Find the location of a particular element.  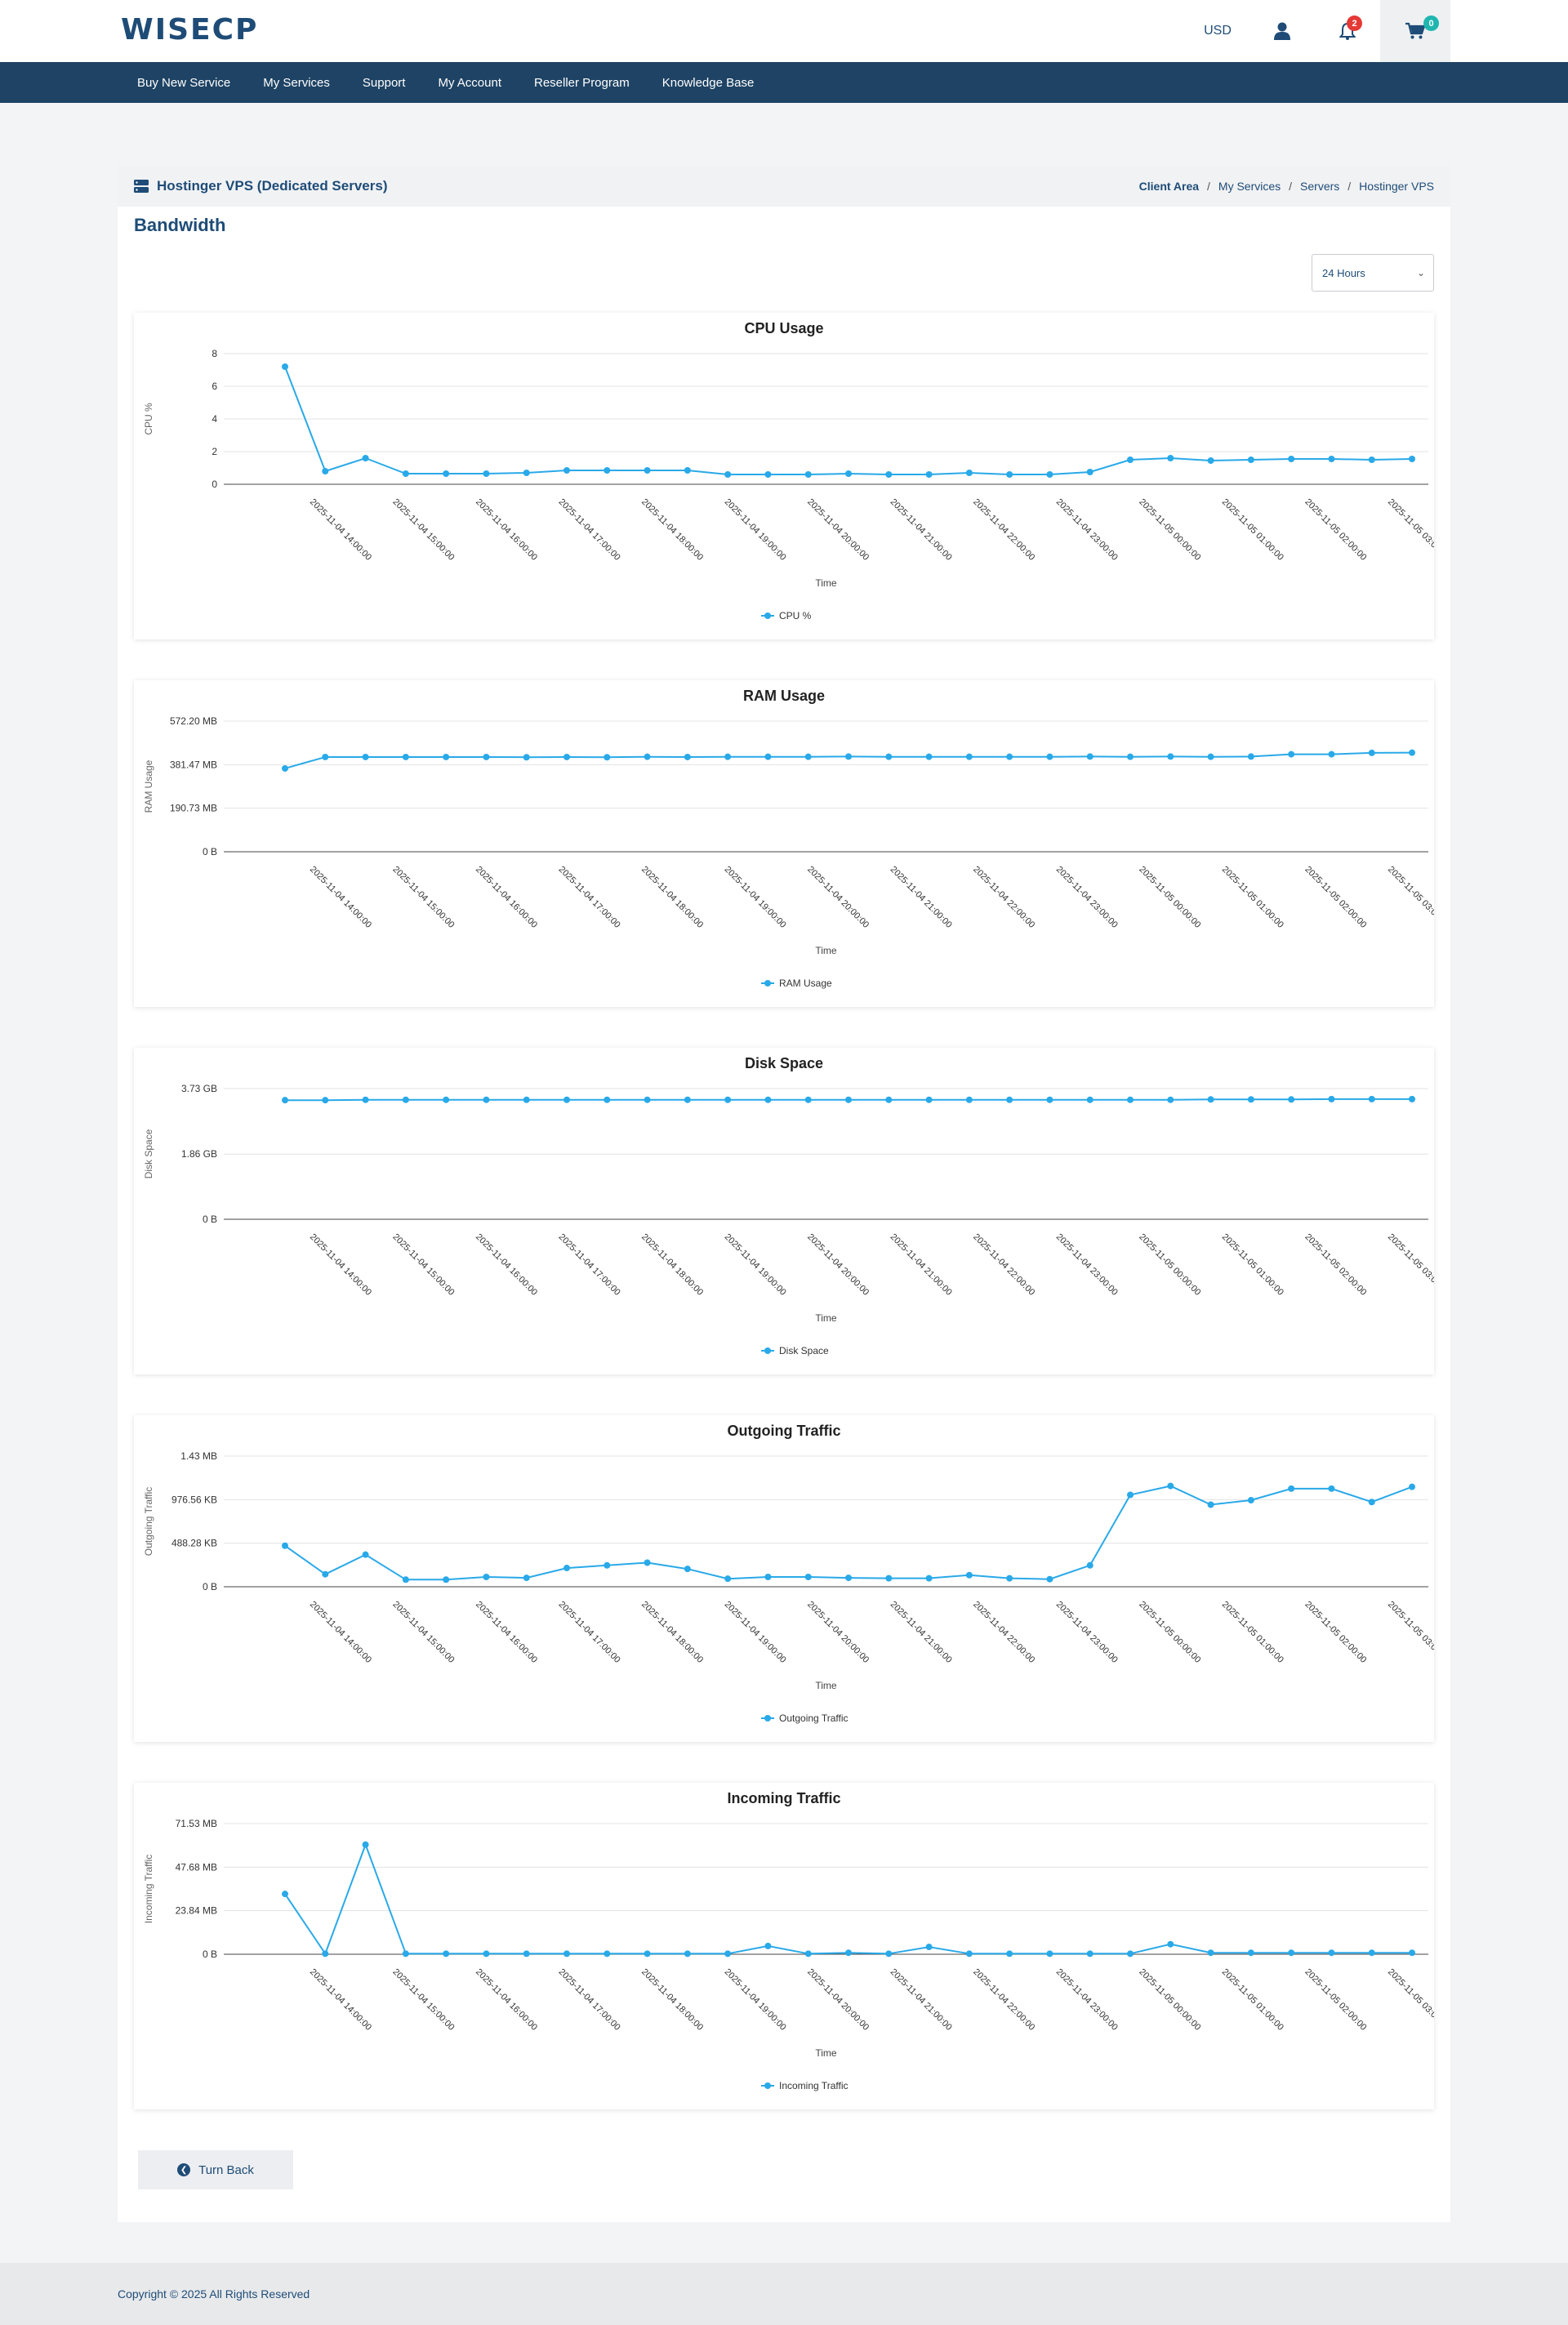

currency-selector: USD is located at coordinates (1218, 31).